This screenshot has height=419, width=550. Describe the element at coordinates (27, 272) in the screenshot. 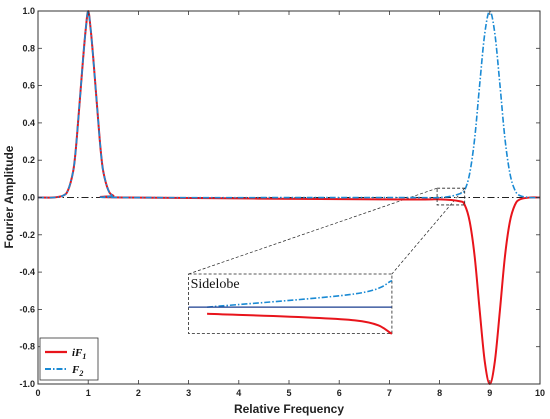

I see `y-tick-label: -0.4` at that location.